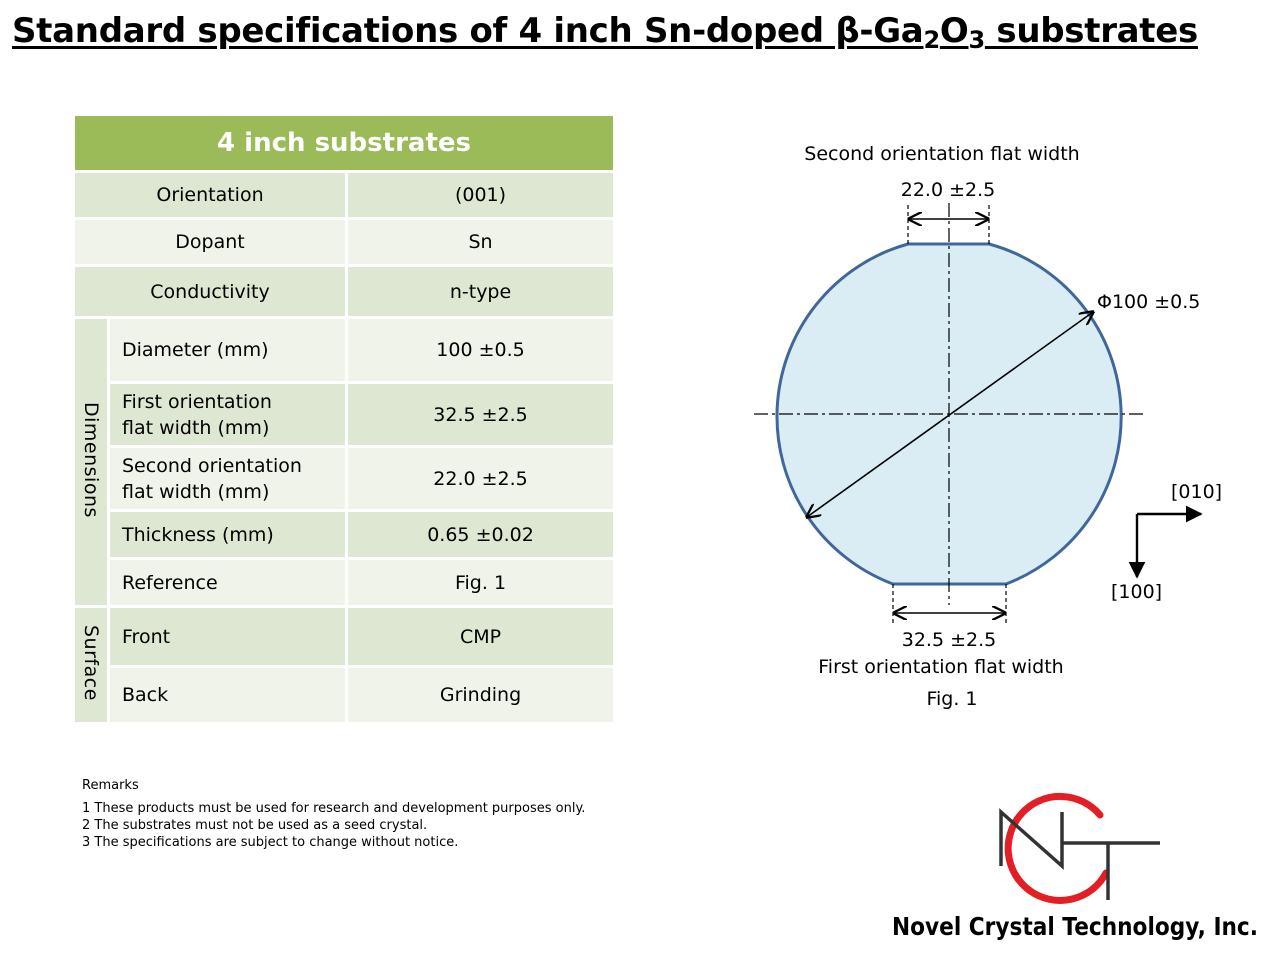  I want to click on diameter-arrow, so click(950, 414).